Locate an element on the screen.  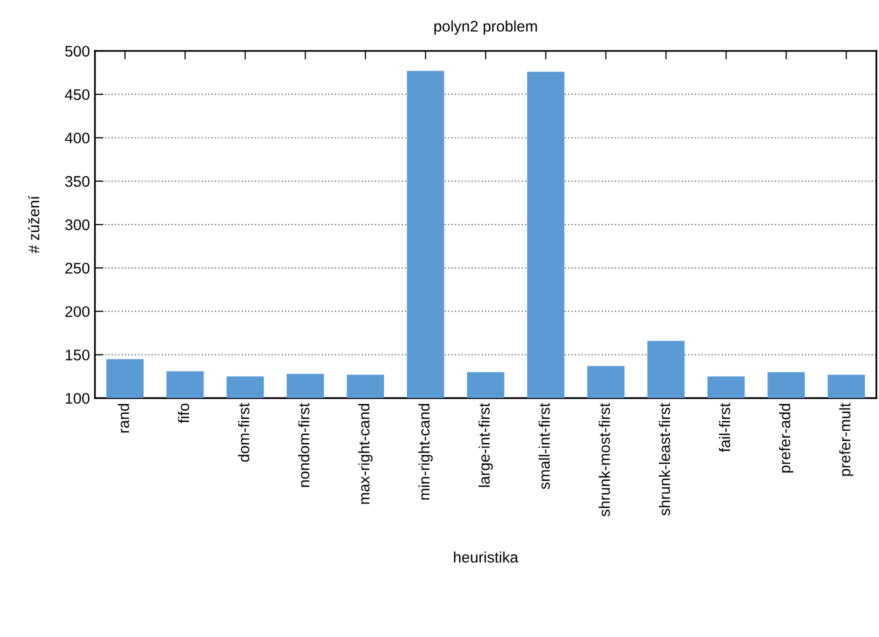
y-tick-label: 400 is located at coordinates (77, 138).